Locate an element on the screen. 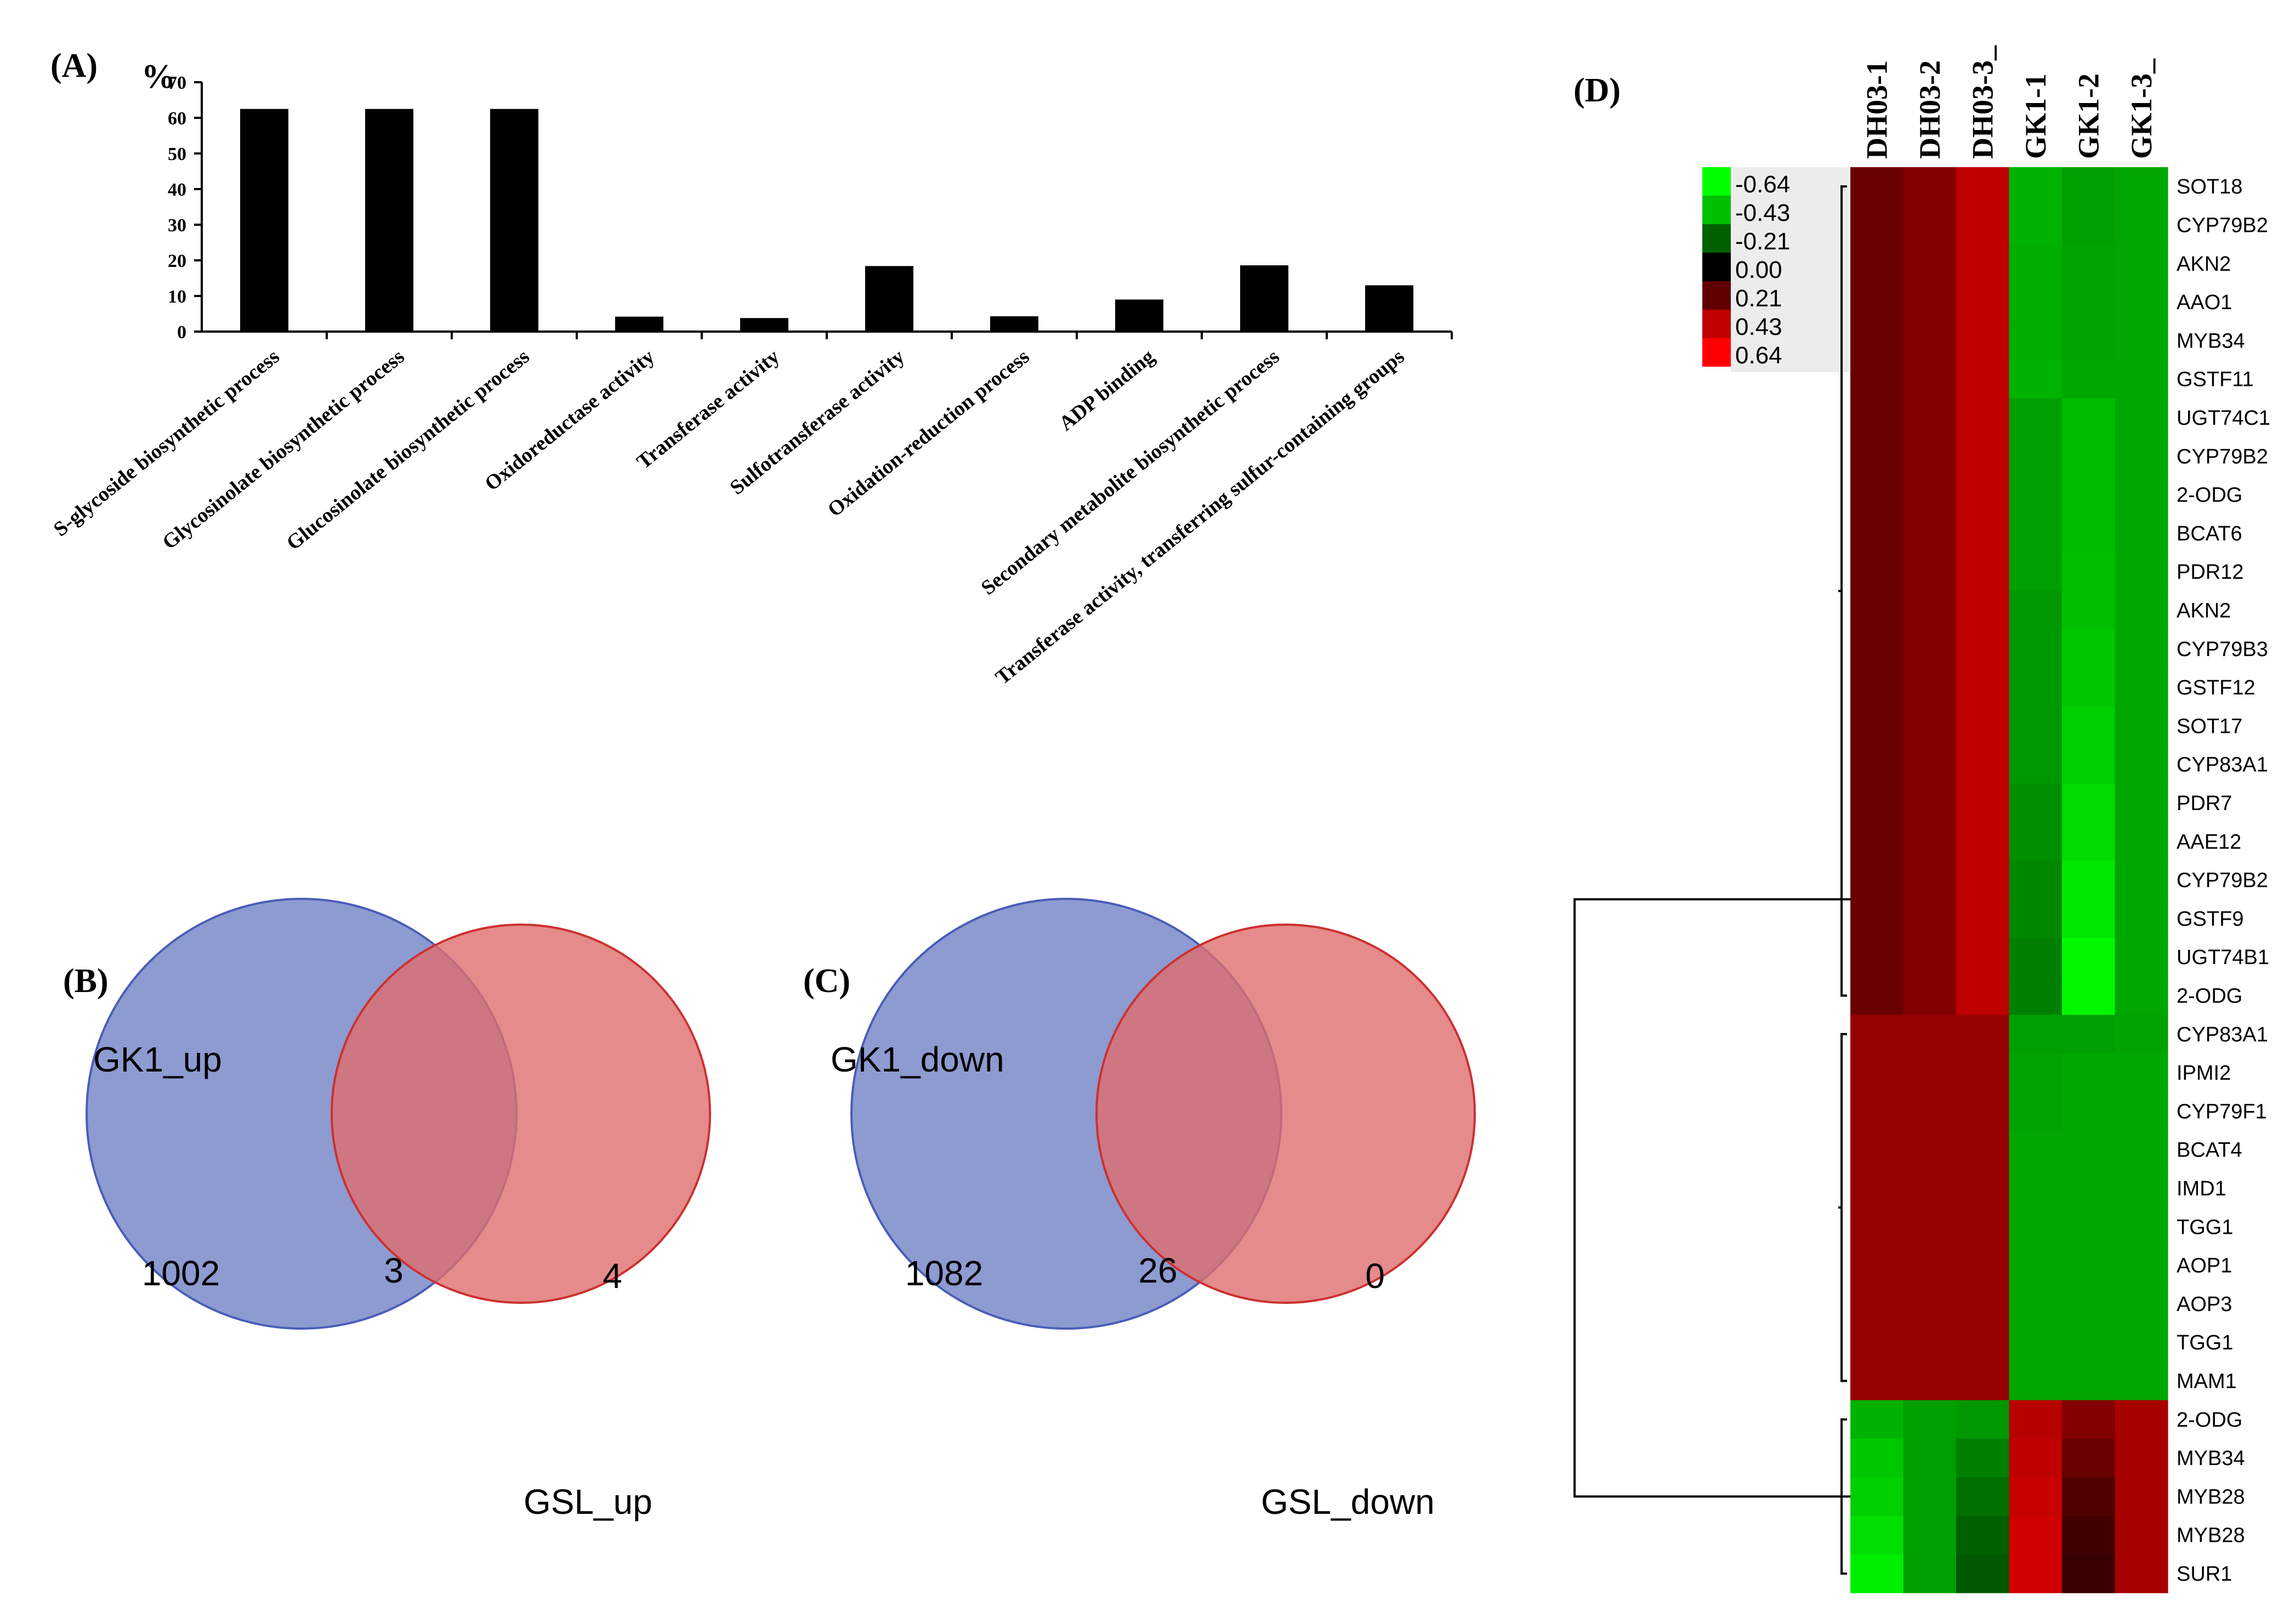 This screenshot has height=1624, width=2284. heatmap-row-label: MYB34 is located at coordinates (2211, 1458).